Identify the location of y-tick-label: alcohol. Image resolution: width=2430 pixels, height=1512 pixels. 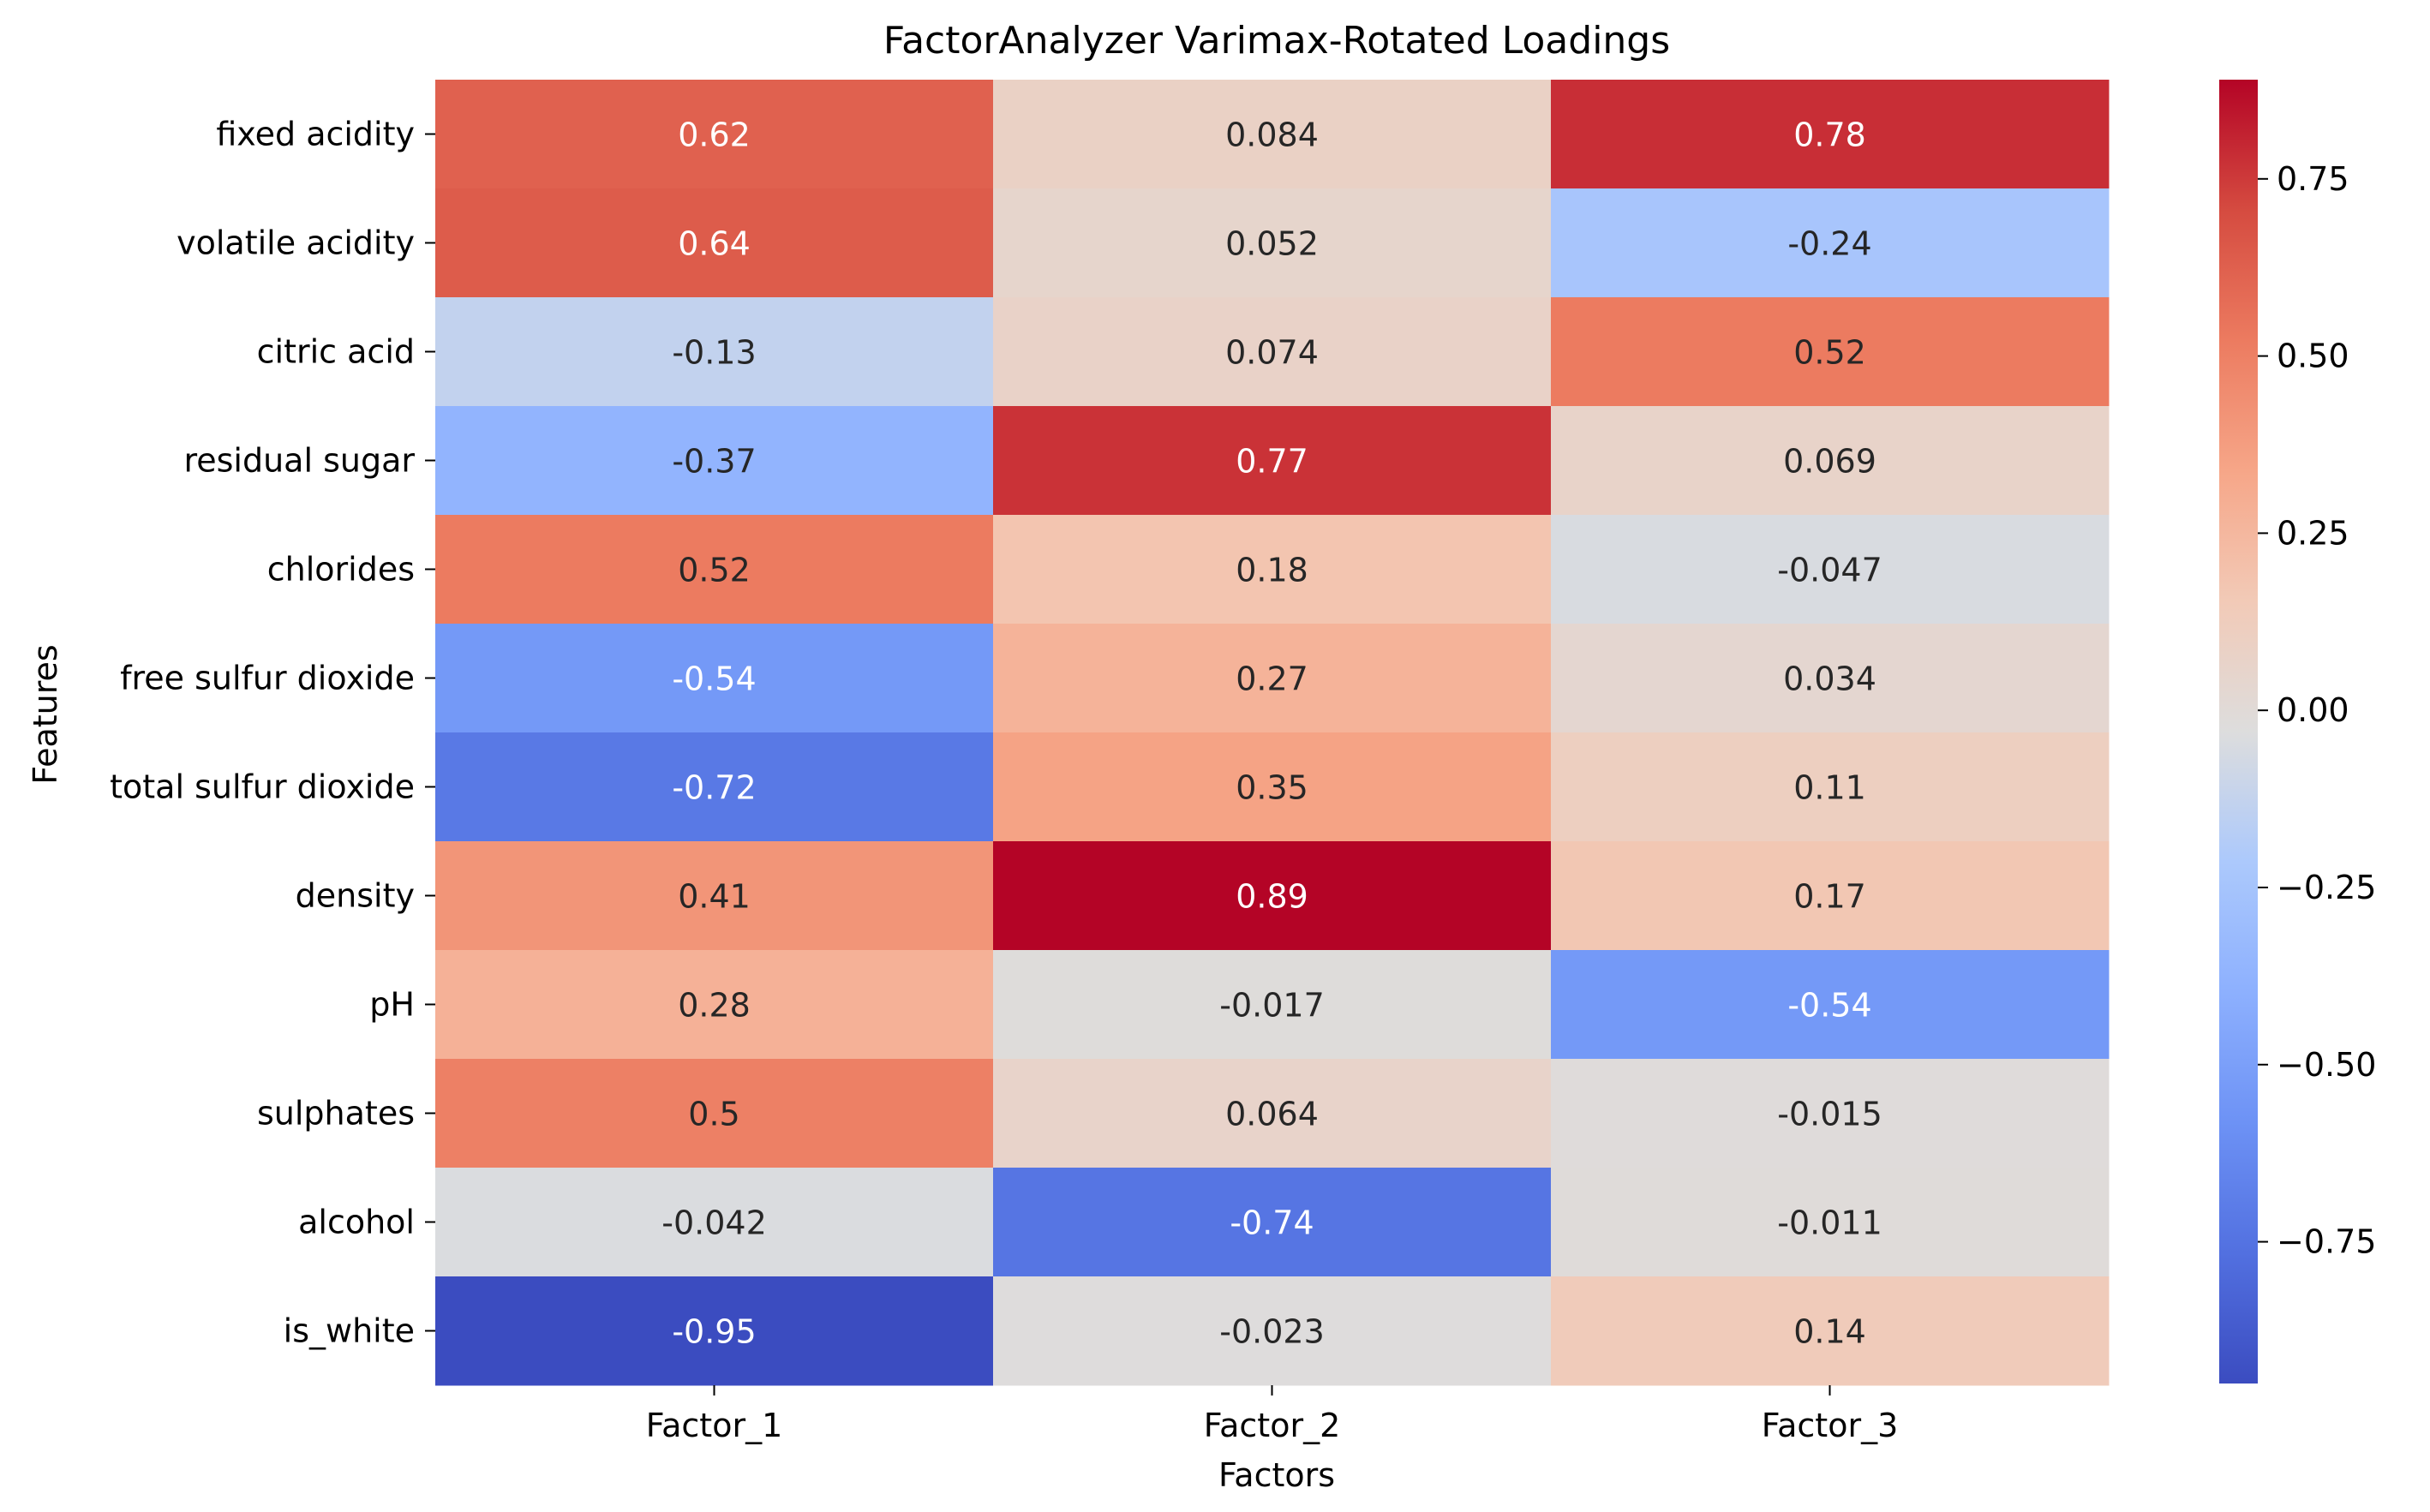
(356, 1223).